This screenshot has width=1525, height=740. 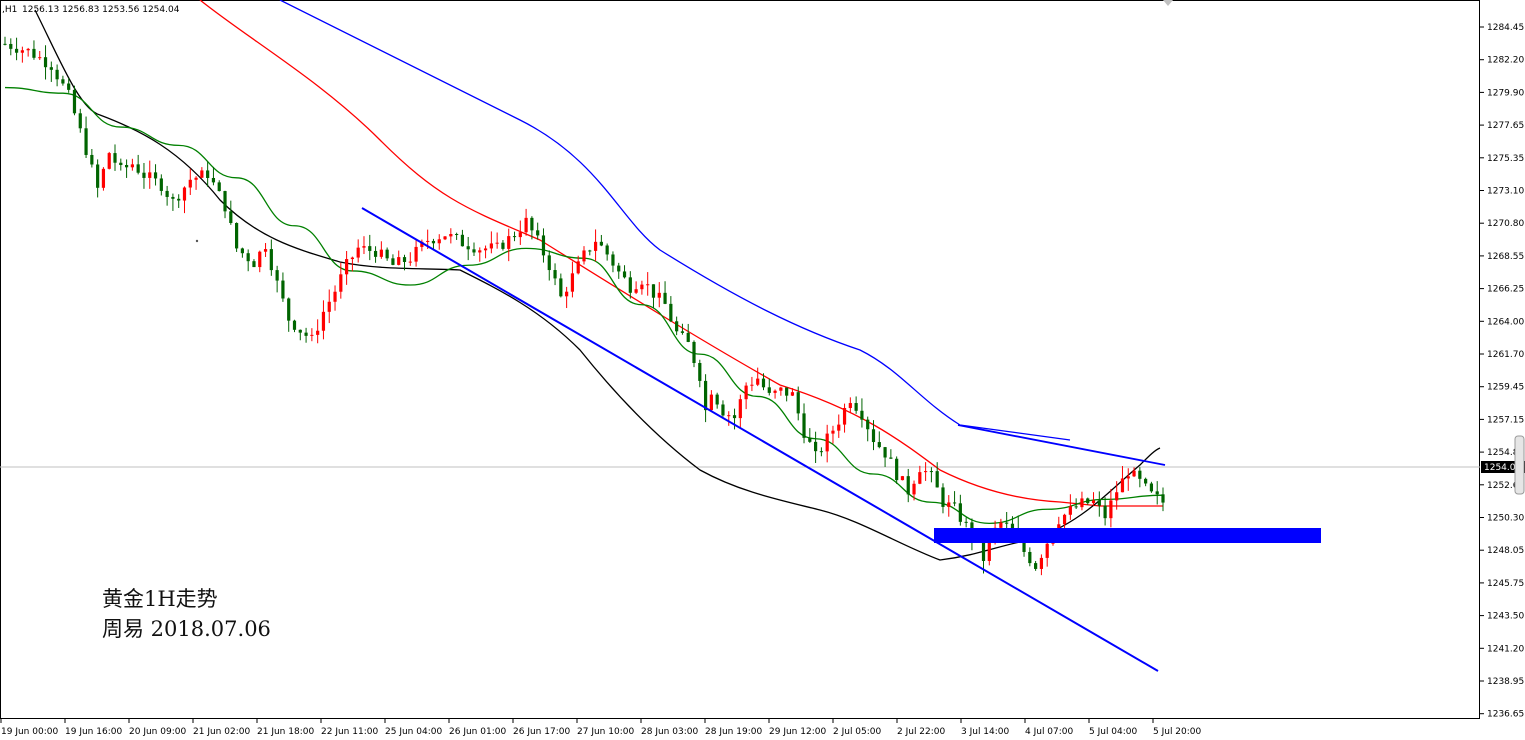 I want to click on x-tick-label: 19 Jun 16:00, so click(x=93, y=732).